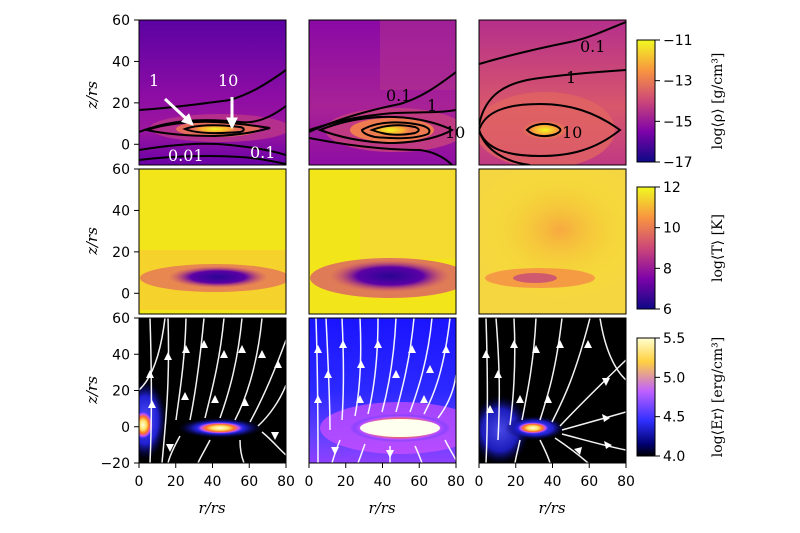 The height and width of the screenshot is (533, 800). What do you see at coordinates (119, 242) in the screenshot?
I see `y-axis-ticks: 60 40 20 0 60 40 20 0 60 40 20 0 −20` at bounding box center [119, 242].